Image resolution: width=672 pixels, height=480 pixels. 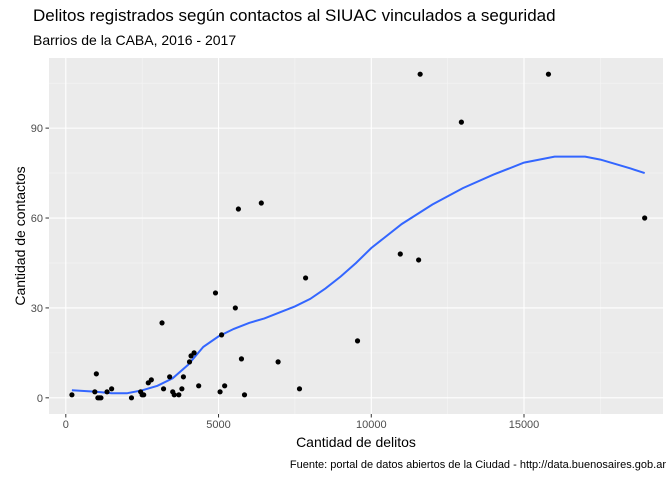 I want to click on y-tick-label: 30, so click(x=37, y=309).